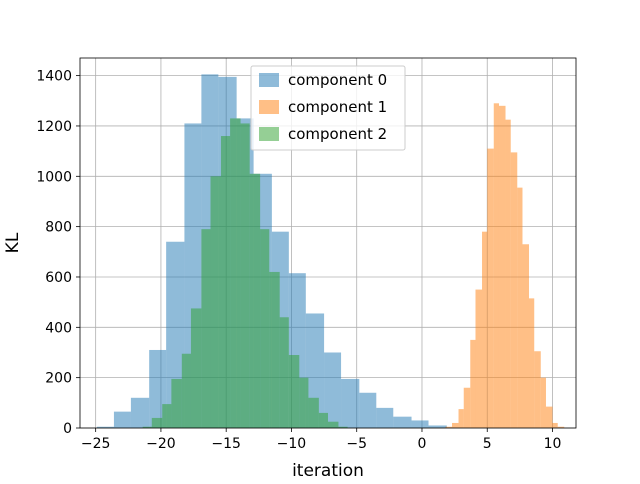 This screenshot has height=484, width=640. What do you see at coordinates (226, 444) in the screenshot?
I see `x-tick-label: −15` at bounding box center [226, 444].